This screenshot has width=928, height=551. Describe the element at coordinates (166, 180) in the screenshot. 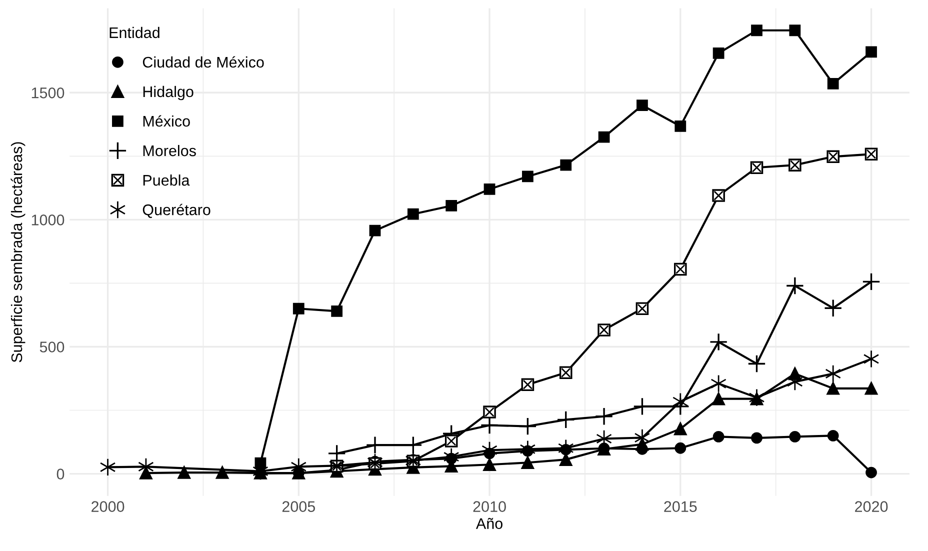

I see `legend-label: Puebla` at that location.